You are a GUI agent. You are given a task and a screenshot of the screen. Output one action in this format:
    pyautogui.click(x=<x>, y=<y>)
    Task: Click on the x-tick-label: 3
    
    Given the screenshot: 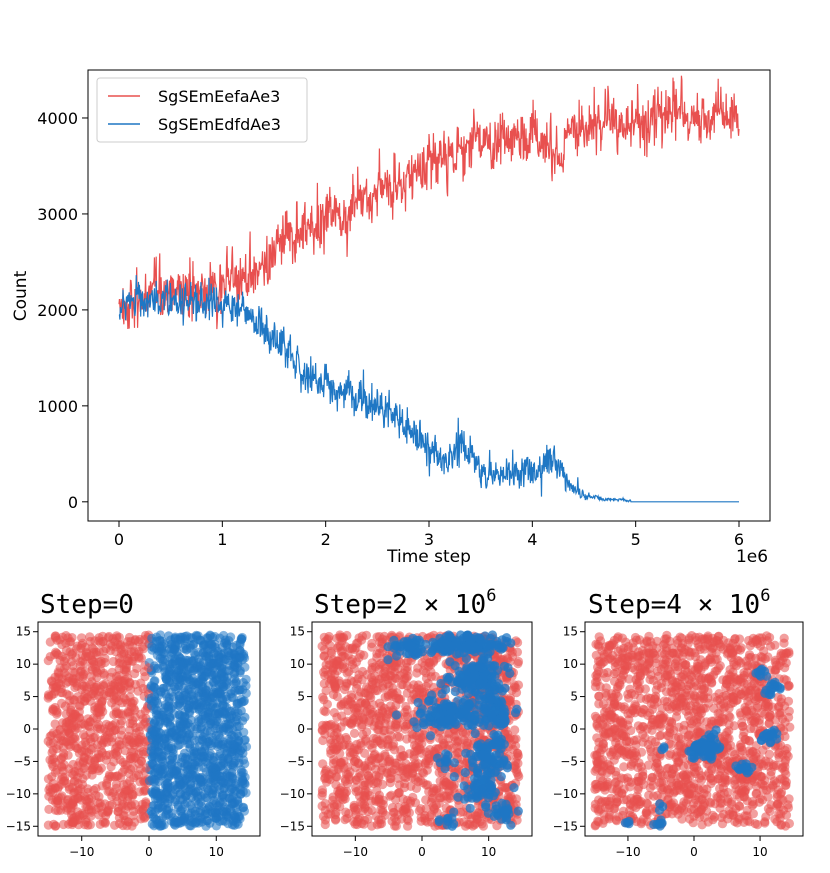 What is the action you would take?
    pyautogui.click(x=429, y=539)
    